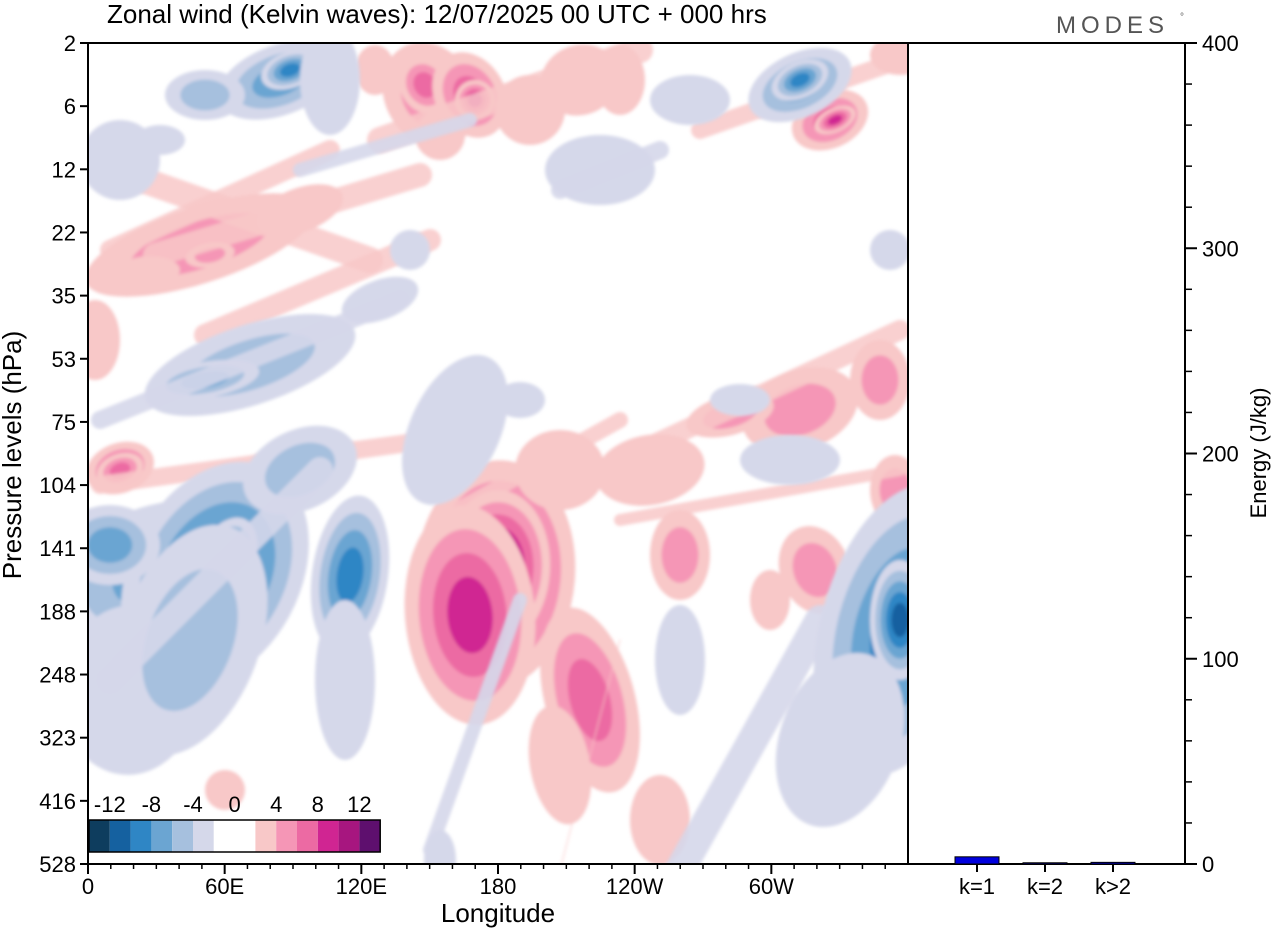 The height and width of the screenshot is (935, 1280). Describe the element at coordinates (57, 548) in the screenshot. I see `y-tick-label: 141` at that location.